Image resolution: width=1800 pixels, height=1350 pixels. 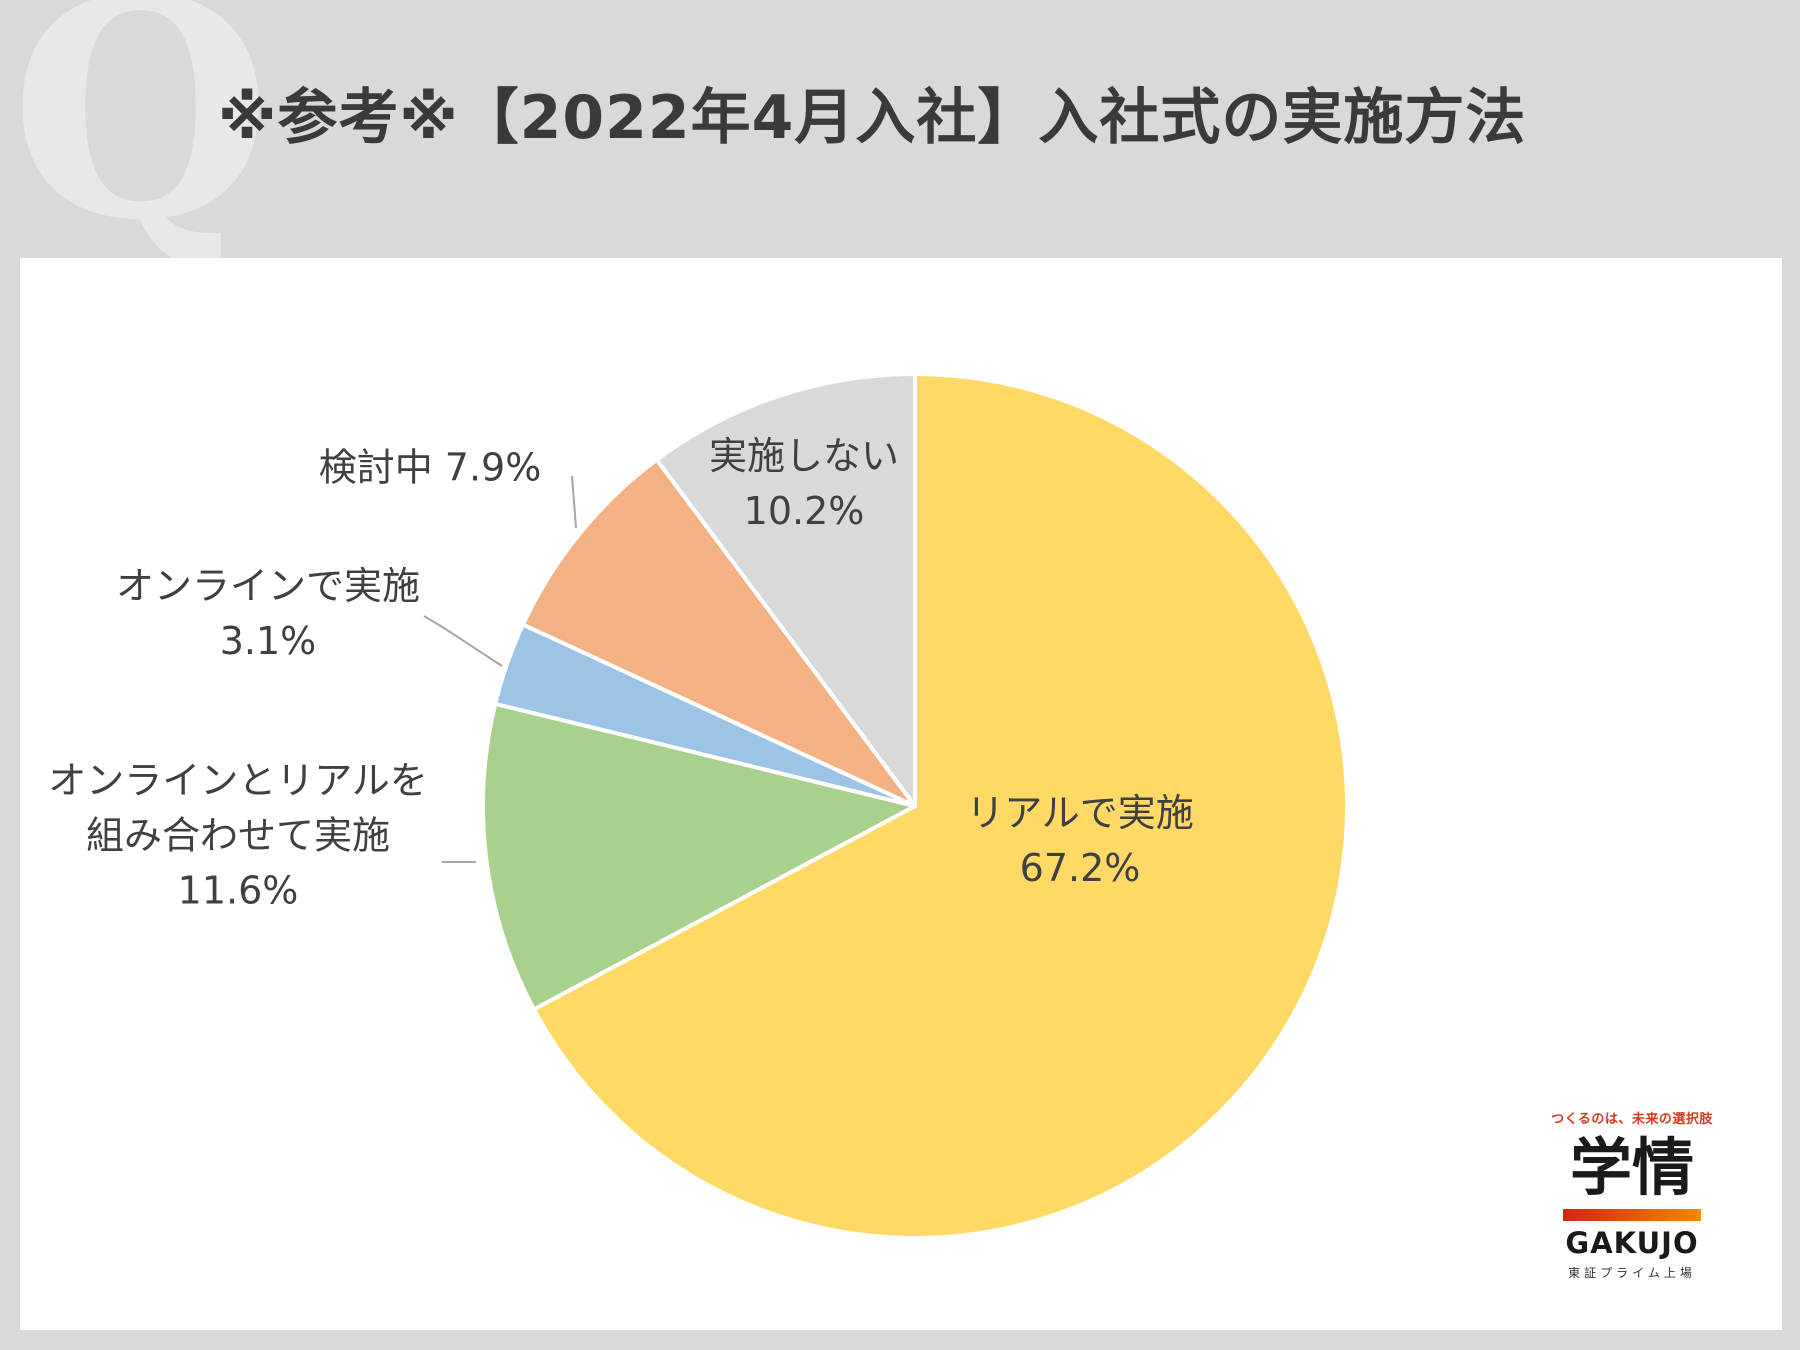 What do you see at coordinates (238, 781) in the screenshot?
I see `slice-label-hybrid: オンラインとリアルを` at bounding box center [238, 781].